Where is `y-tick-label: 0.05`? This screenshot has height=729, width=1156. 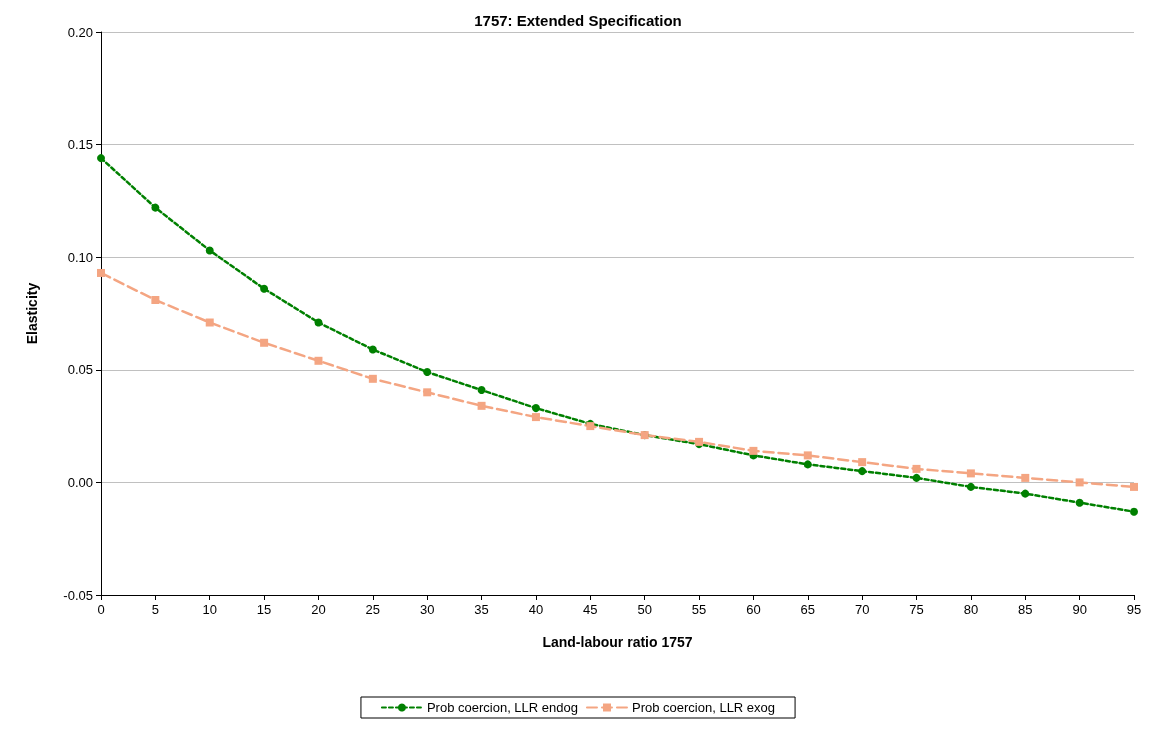
y-tick-label: 0.05 is located at coordinates (80, 370).